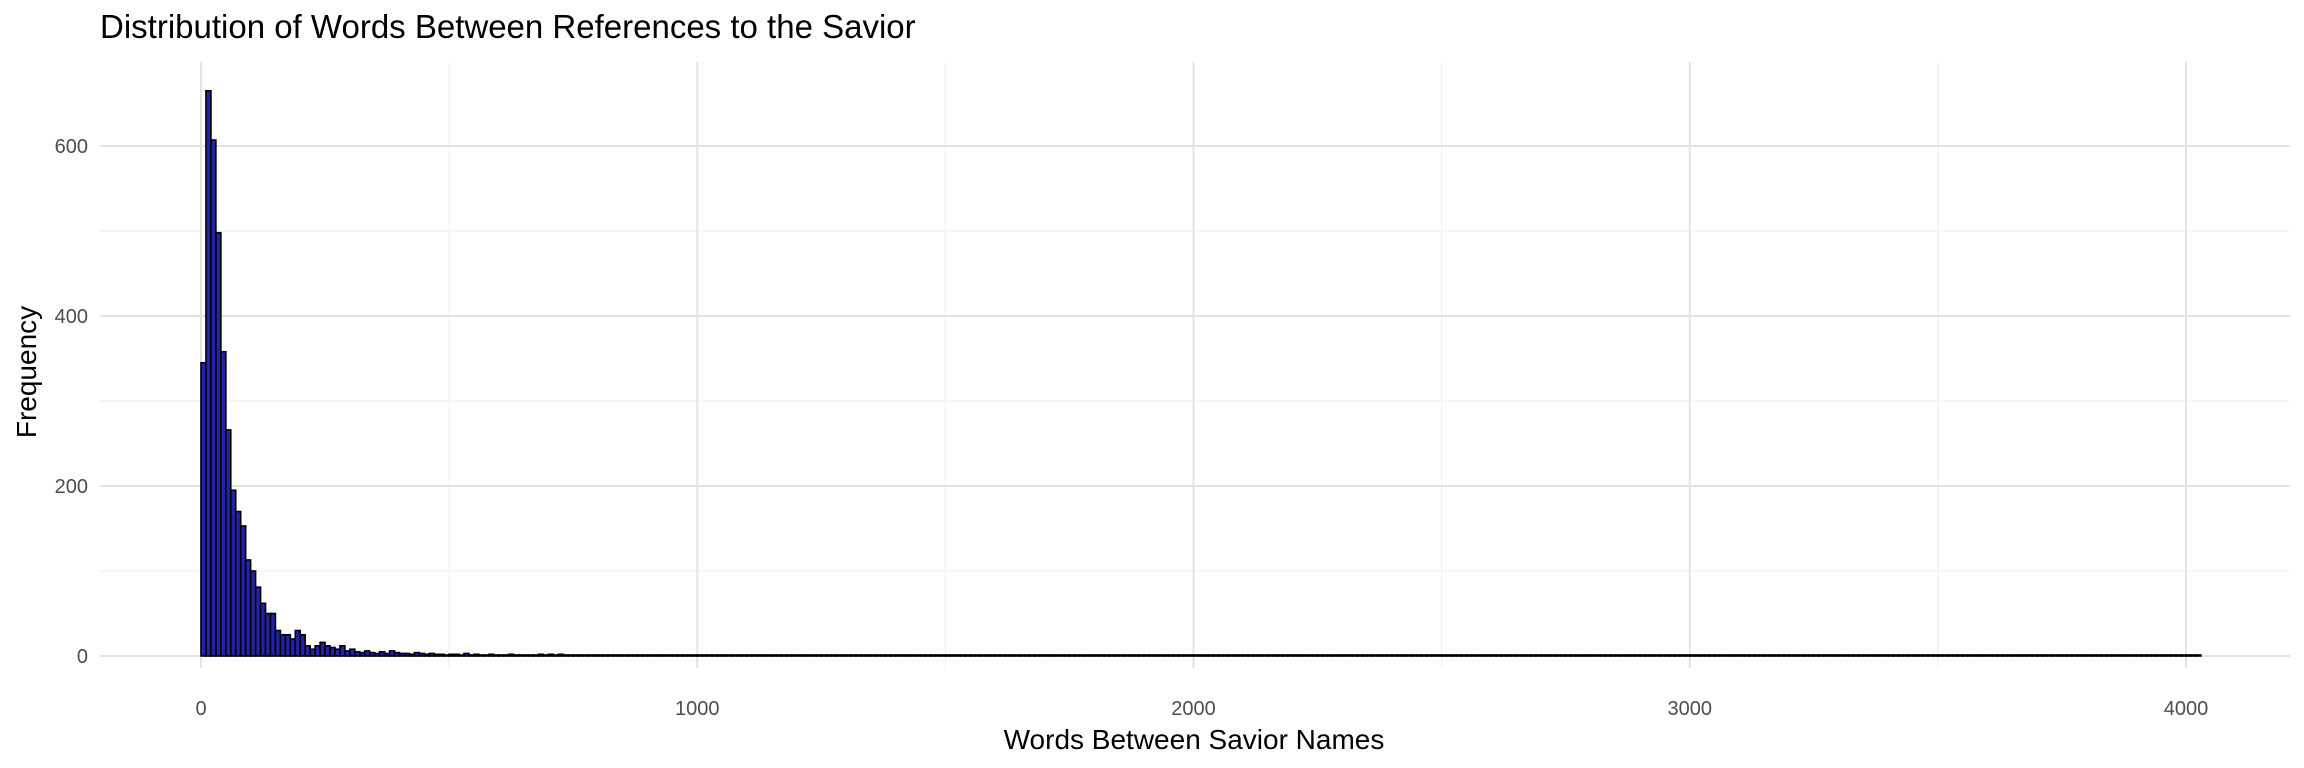  What do you see at coordinates (200, 709) in the screenshot?
I see `x-tick-label: 0` at bounding box center [200, 709].